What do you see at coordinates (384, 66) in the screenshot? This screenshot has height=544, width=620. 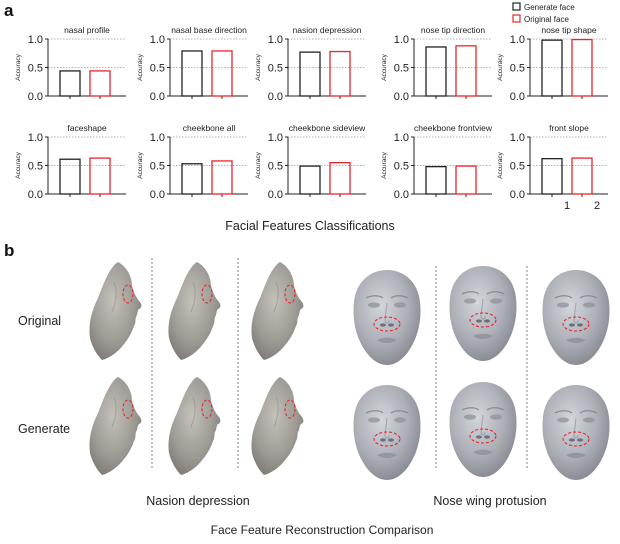 I see `y-axis-label-nose-tip-direction: Accuracy` at bounding box center [384, 66].